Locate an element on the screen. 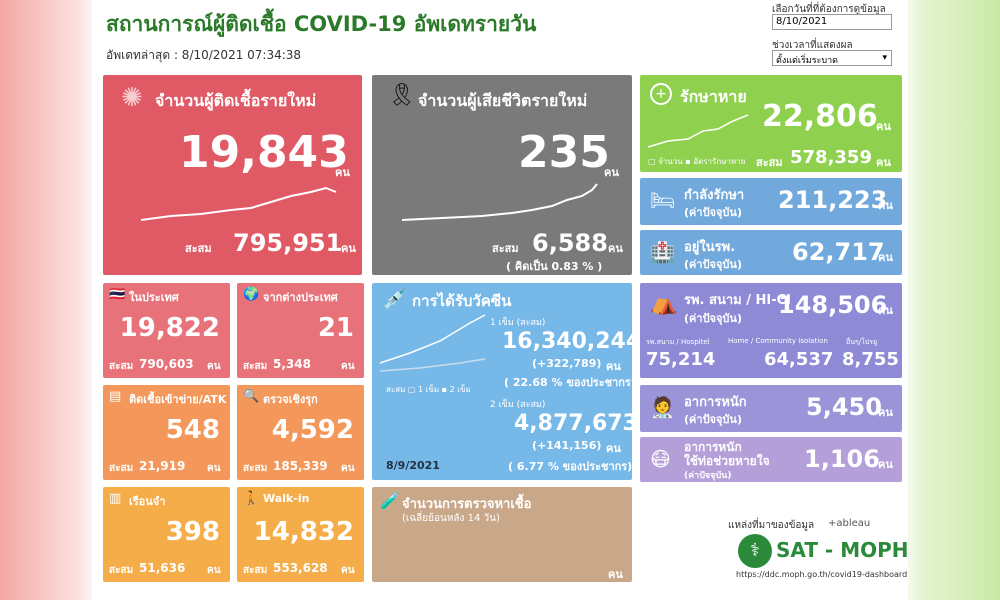 The width and height of the screenshot is (1000, 600). card-title: จากต่างประเทศ is located at coordinates (300, 297).